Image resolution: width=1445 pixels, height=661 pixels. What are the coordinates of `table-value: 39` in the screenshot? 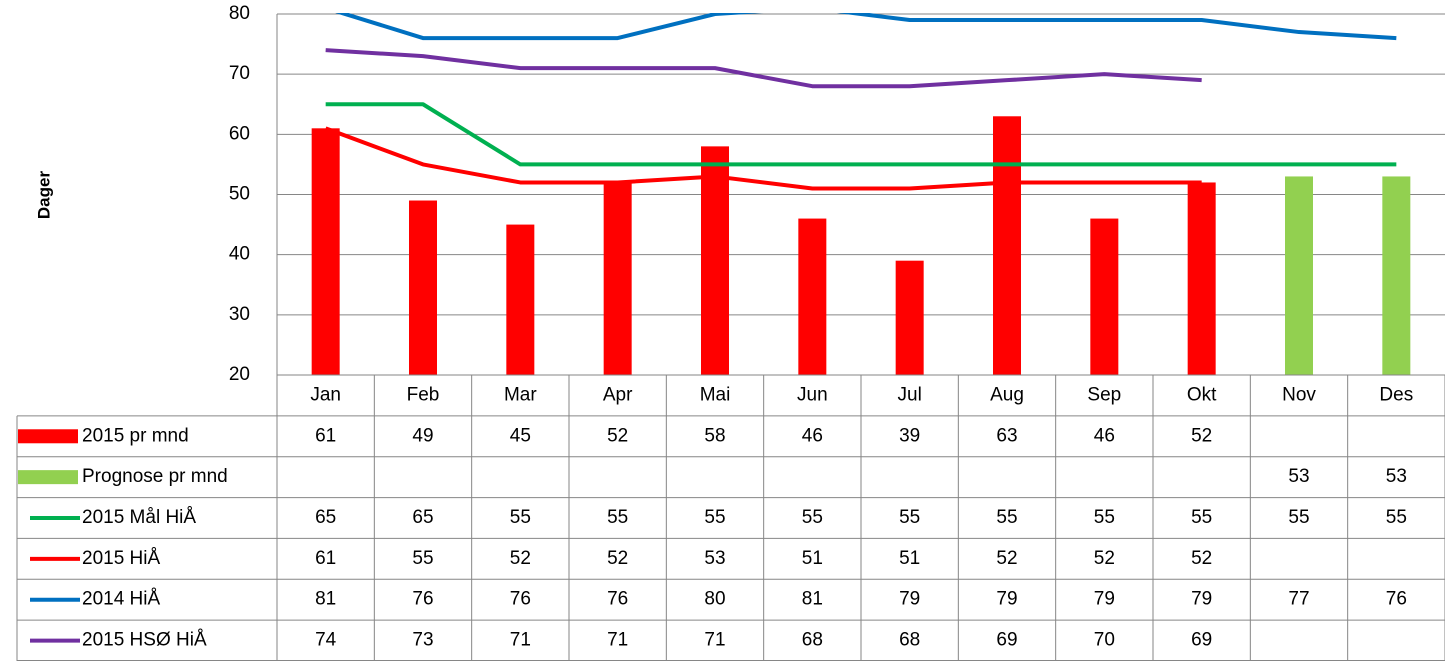 It's located at (909, 435).